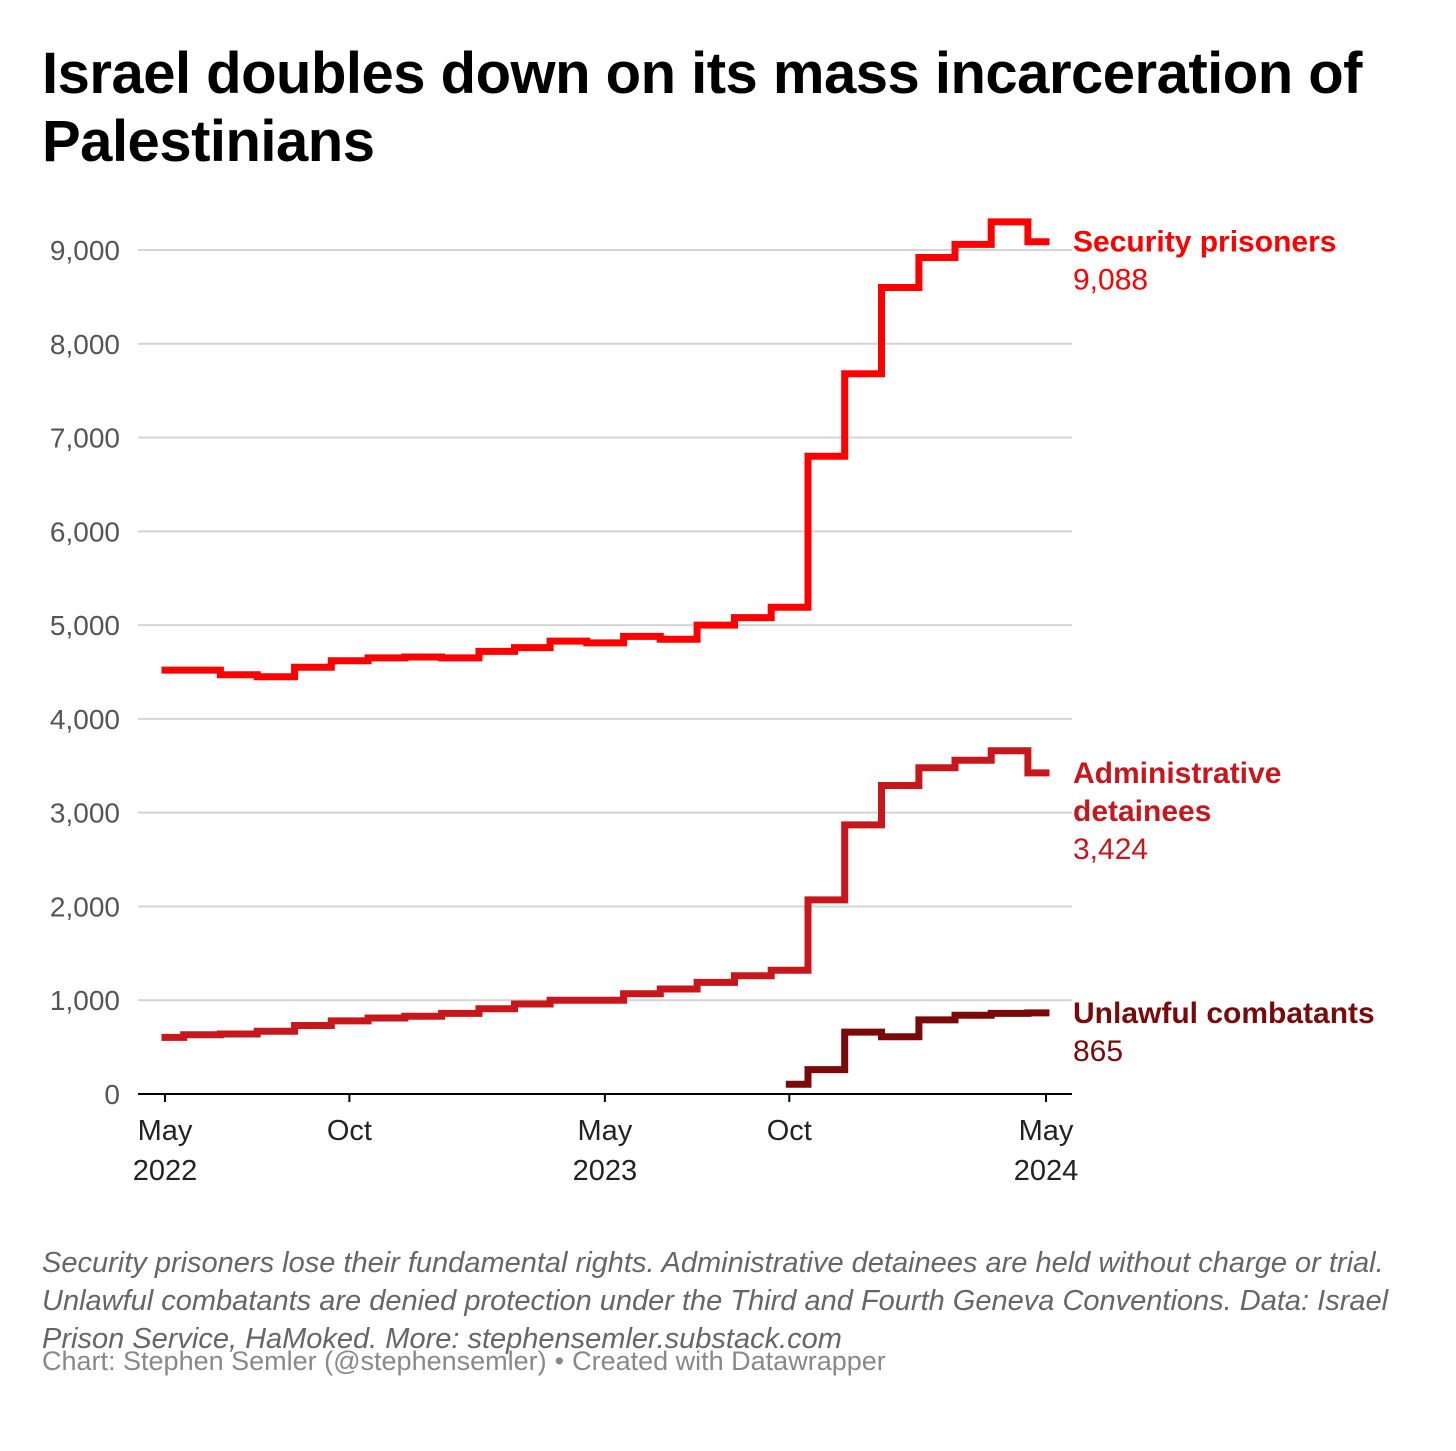 The image size is (1456, 1451). I want to click on series-last-value: 3,424, so click(1110, 849).